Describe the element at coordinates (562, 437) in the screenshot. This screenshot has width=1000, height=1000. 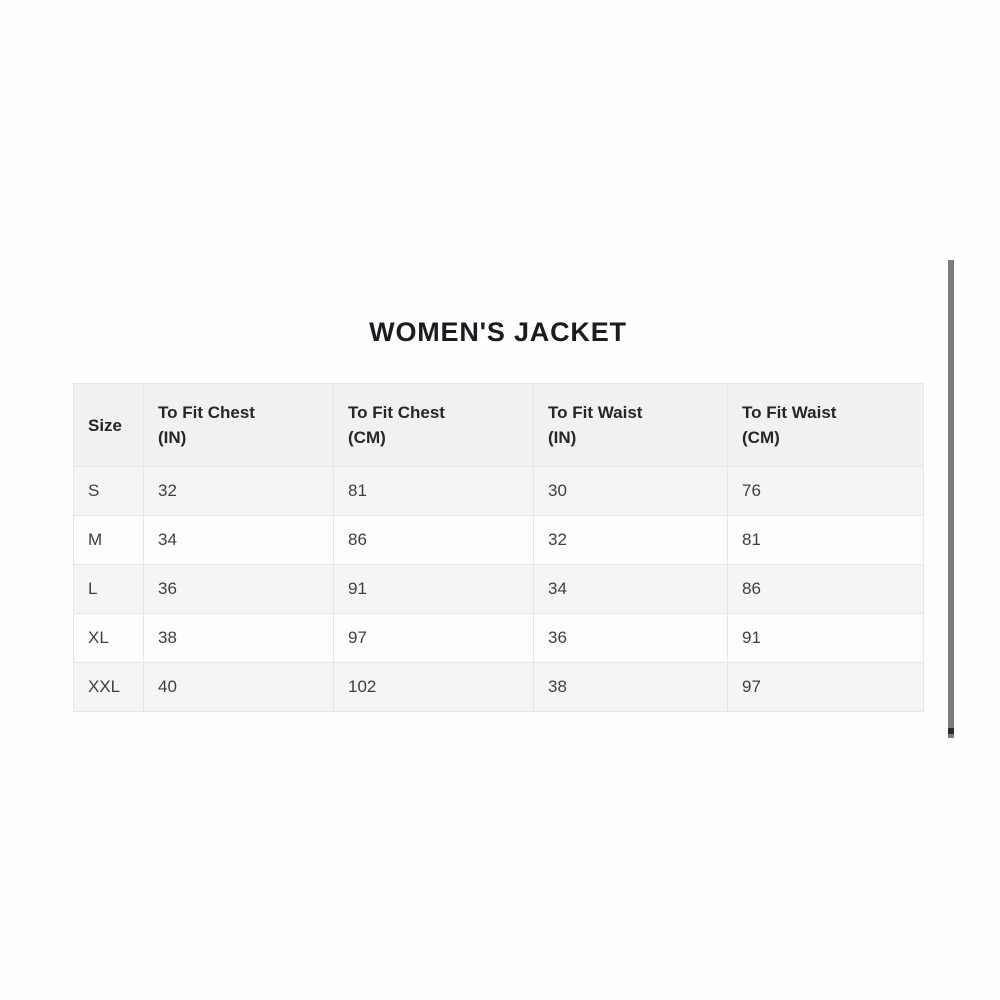
I see `header-waist-in-unit: (IN)` at that location.